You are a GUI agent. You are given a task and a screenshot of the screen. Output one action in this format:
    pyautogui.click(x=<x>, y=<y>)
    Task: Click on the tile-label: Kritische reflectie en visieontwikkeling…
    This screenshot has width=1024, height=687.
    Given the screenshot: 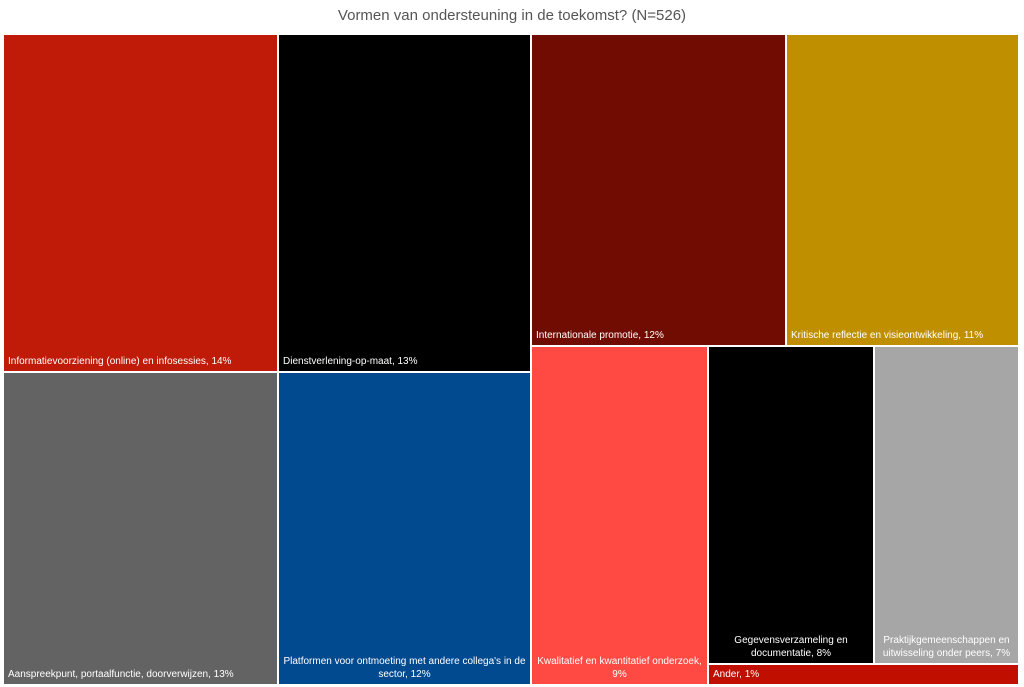 What is the action you would take?
    pyautogui.click(x=887, y=335)
    